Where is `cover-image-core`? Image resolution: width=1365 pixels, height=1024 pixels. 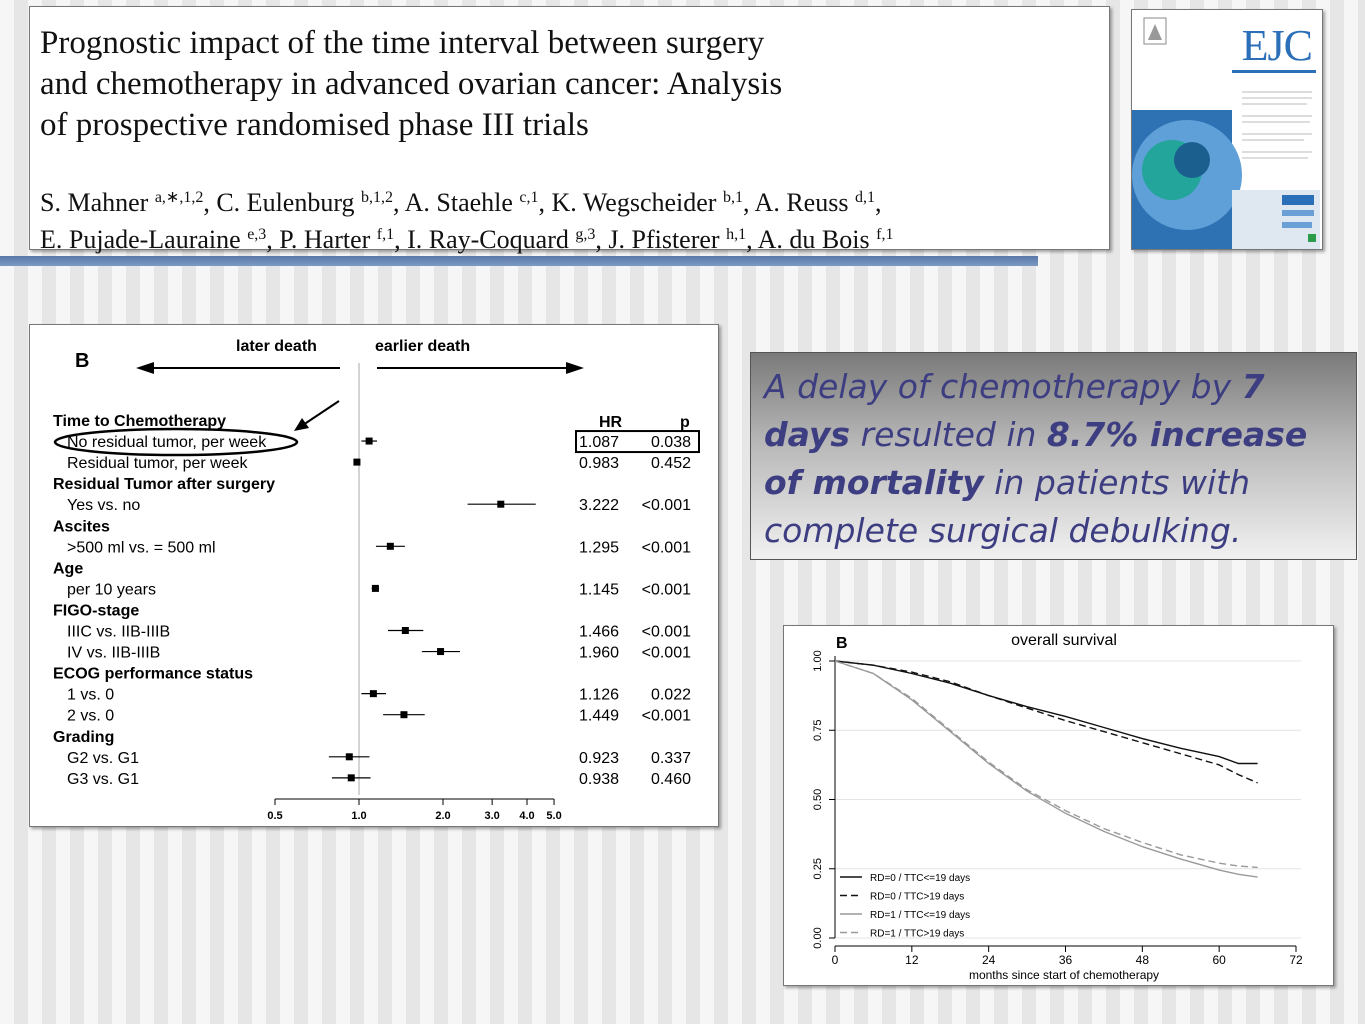
cover-image-core is located at coordinates (1192, 160).